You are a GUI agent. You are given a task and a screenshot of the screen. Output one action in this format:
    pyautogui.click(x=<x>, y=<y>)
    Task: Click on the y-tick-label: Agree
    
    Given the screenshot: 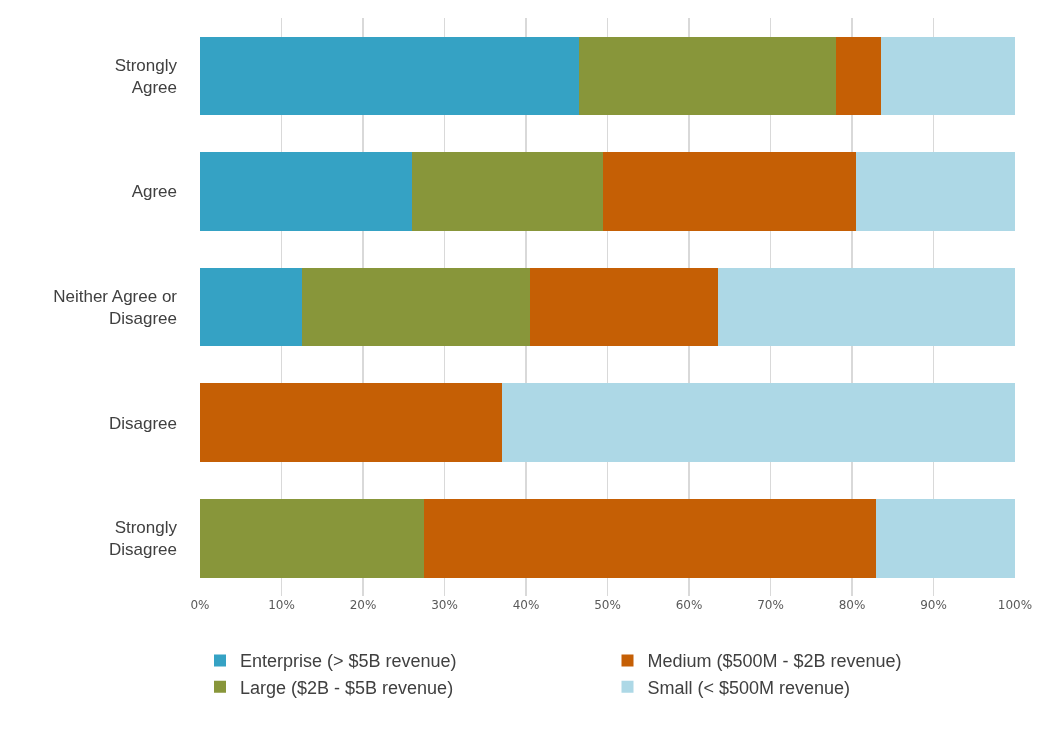 What is the action you would take?
    pyautogui.click(x=154, y=192)
    